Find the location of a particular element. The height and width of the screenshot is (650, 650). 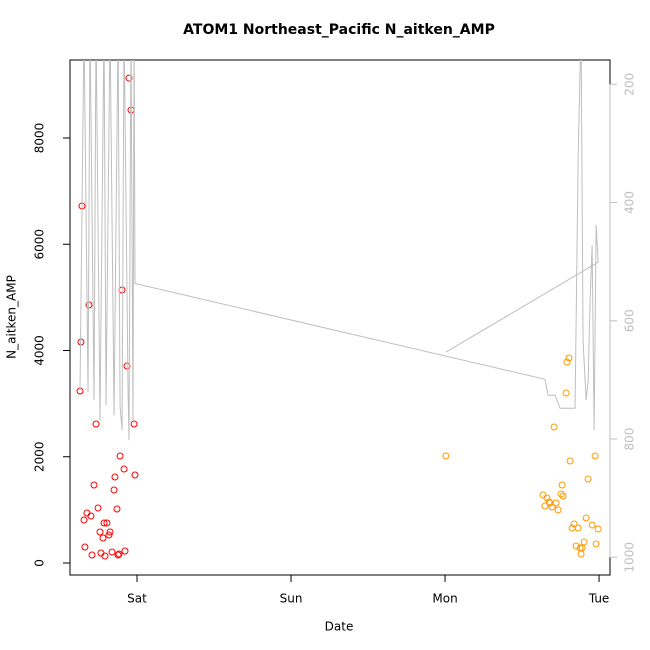

y-tick-label: 2000 is located at coordinates (40, 456).